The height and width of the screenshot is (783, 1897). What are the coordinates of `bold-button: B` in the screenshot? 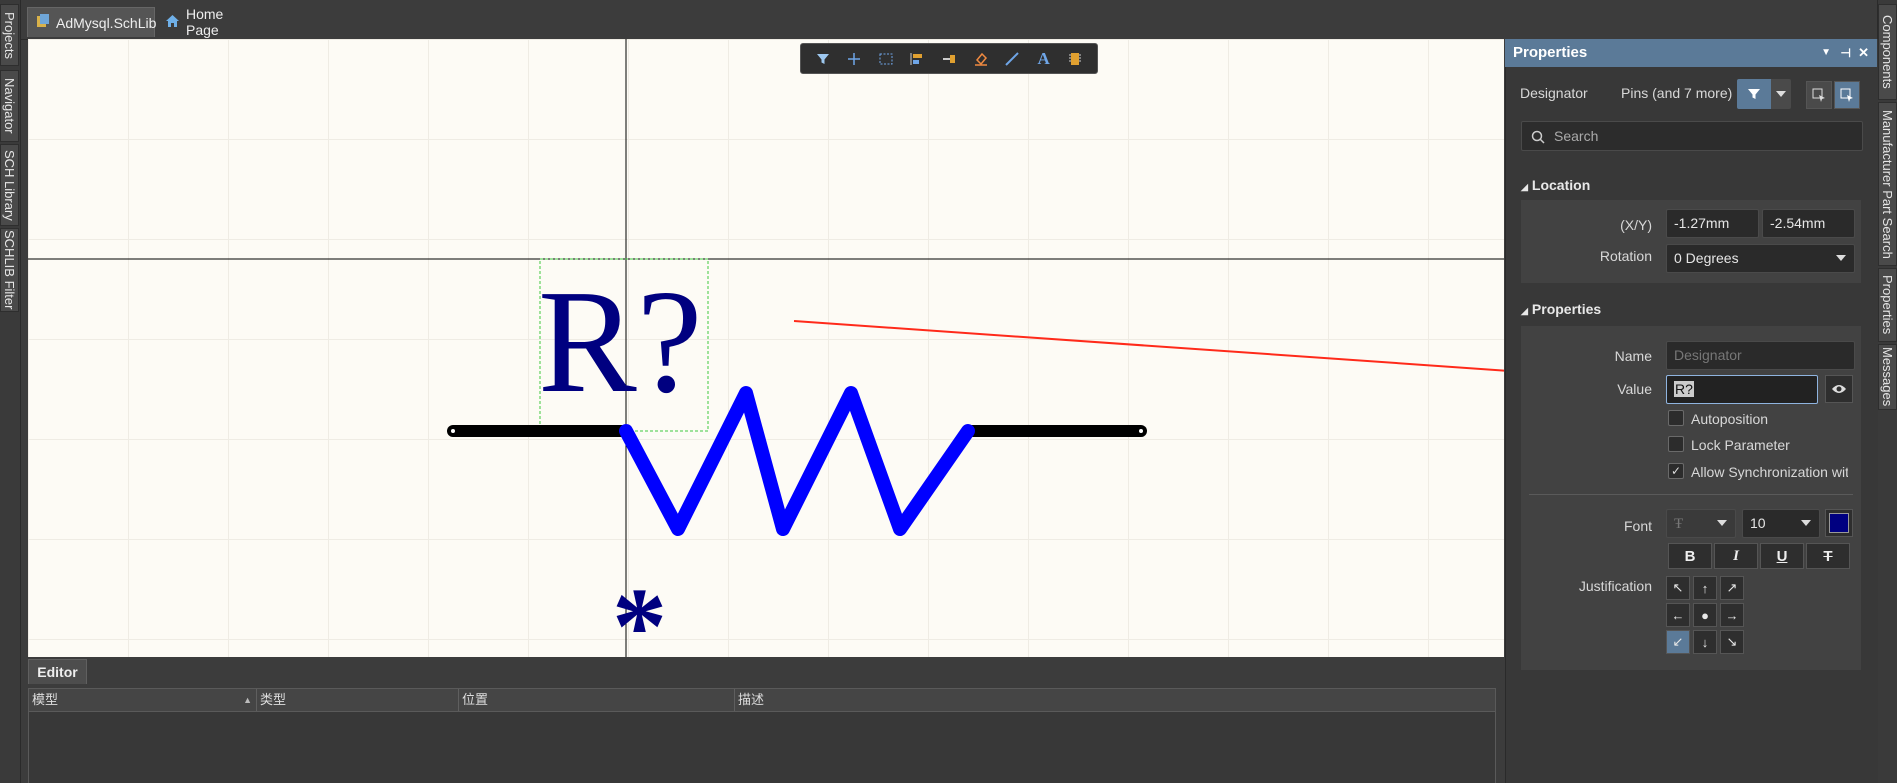 It's located at (1690, 556).